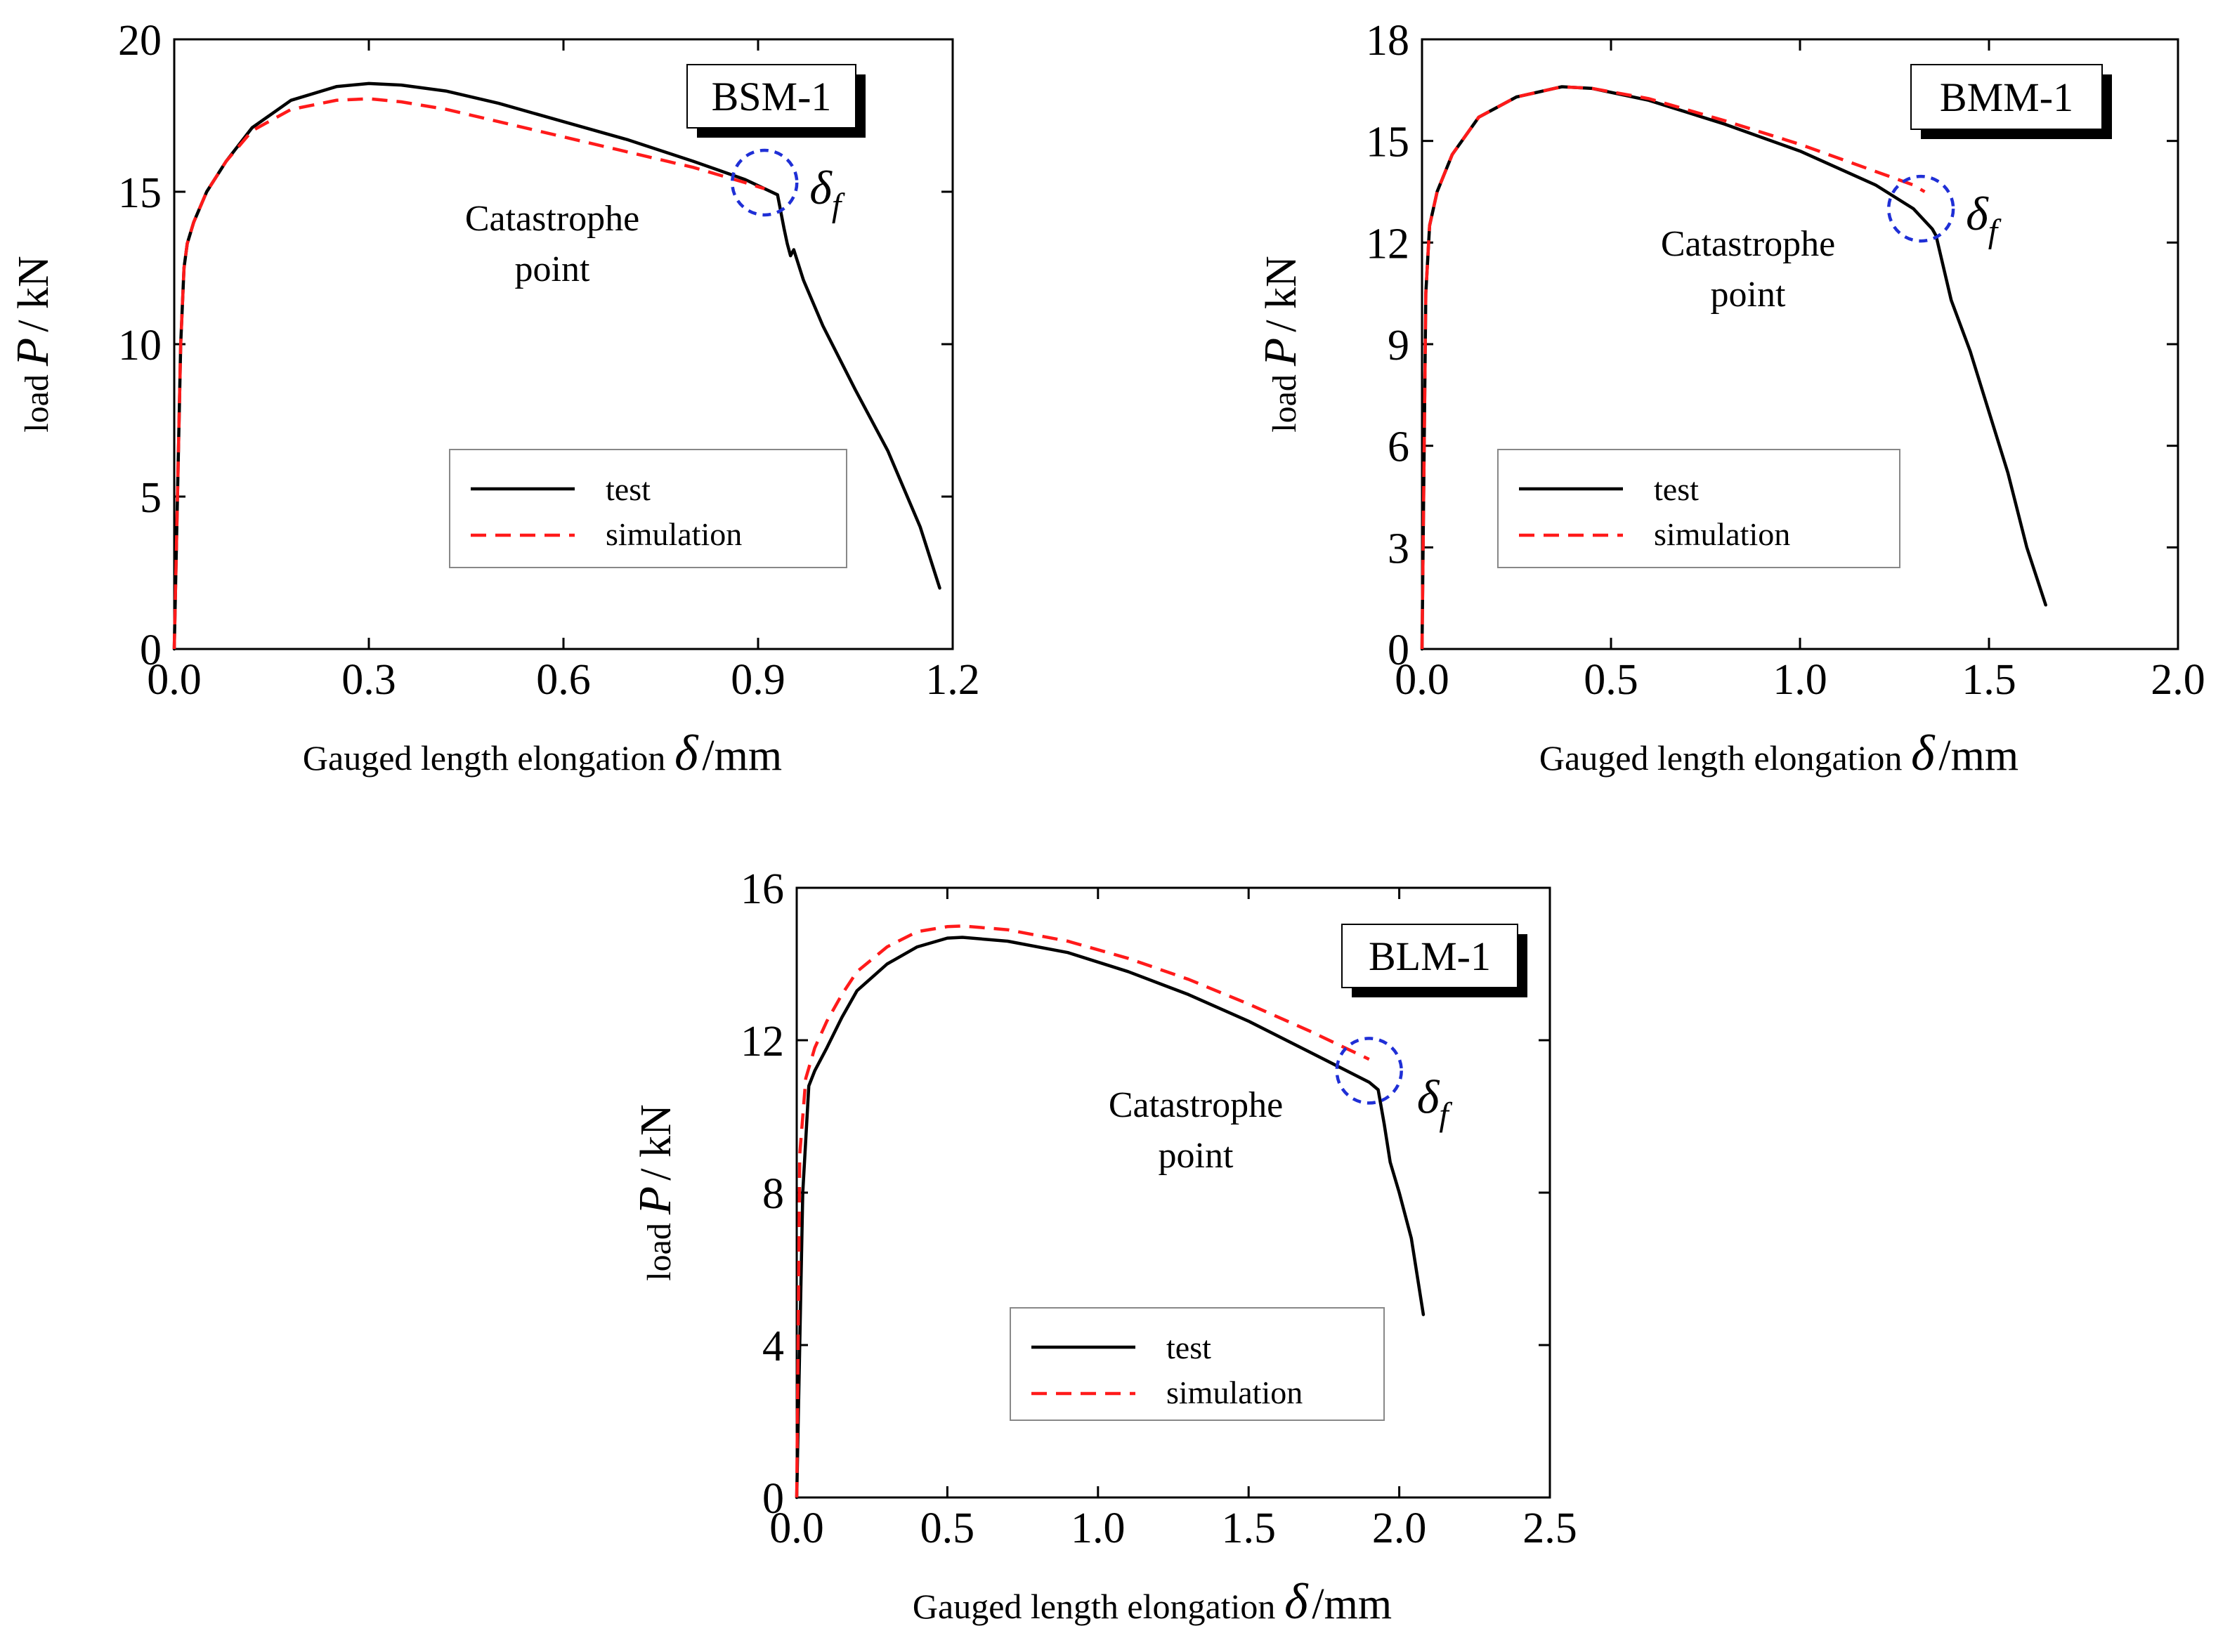  I want to click on x-tick-label: 0.9, so click(758, 680).